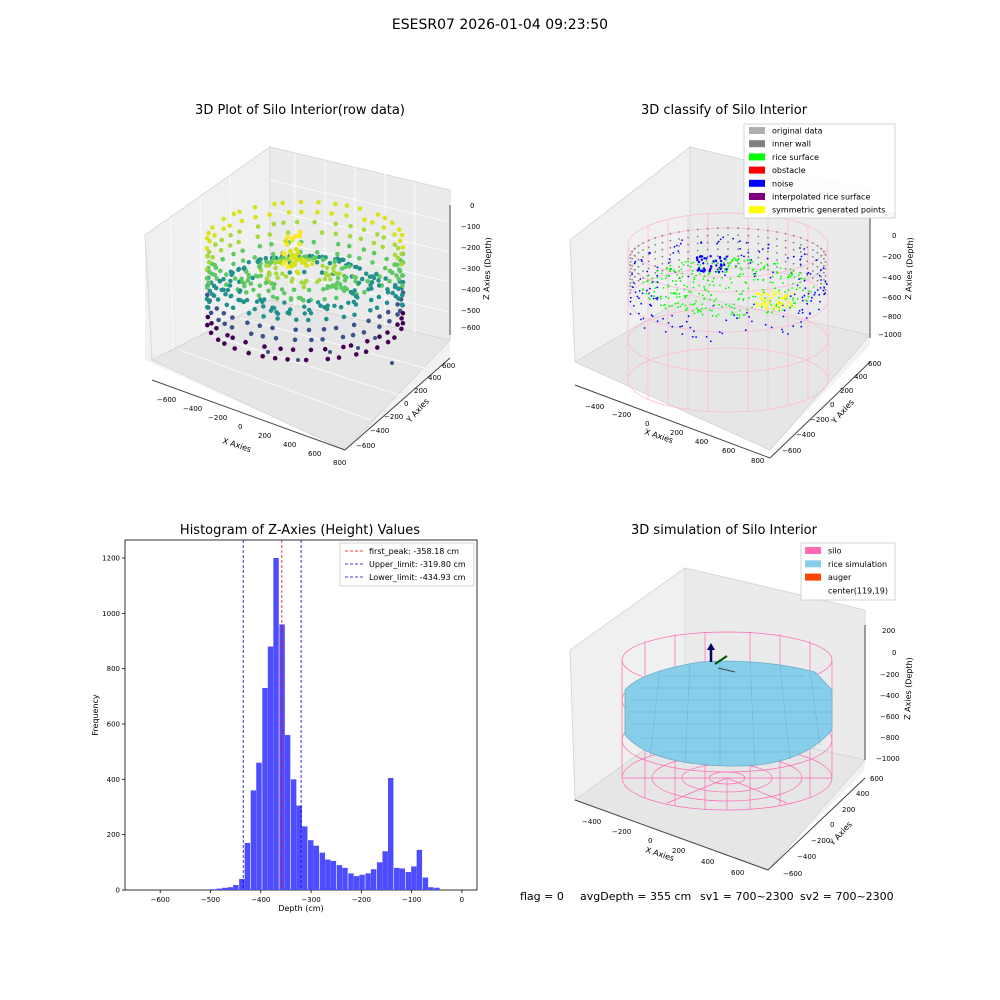 The height and width of the screenshot is (1000, 1000). Describe the element at coordinates (113, 724) in the screenshot. I see `histogram-y-ticks: 0 200 400 600 800 1000 1200` at that location.